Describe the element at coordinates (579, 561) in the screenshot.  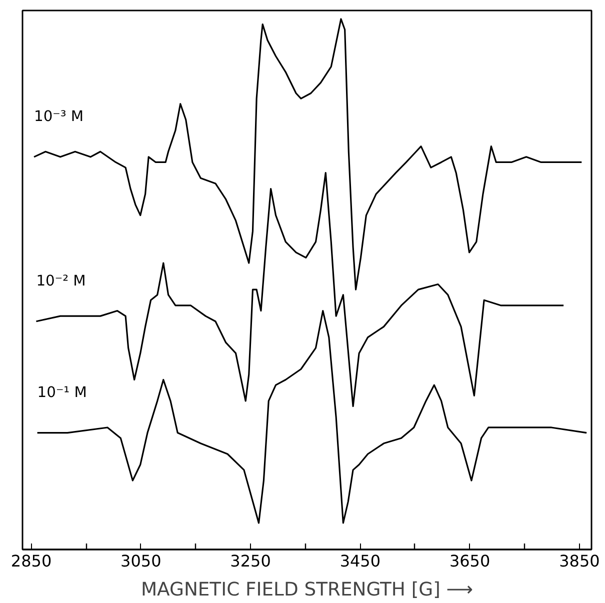
I see `x-tick-label: 3850` at that location.